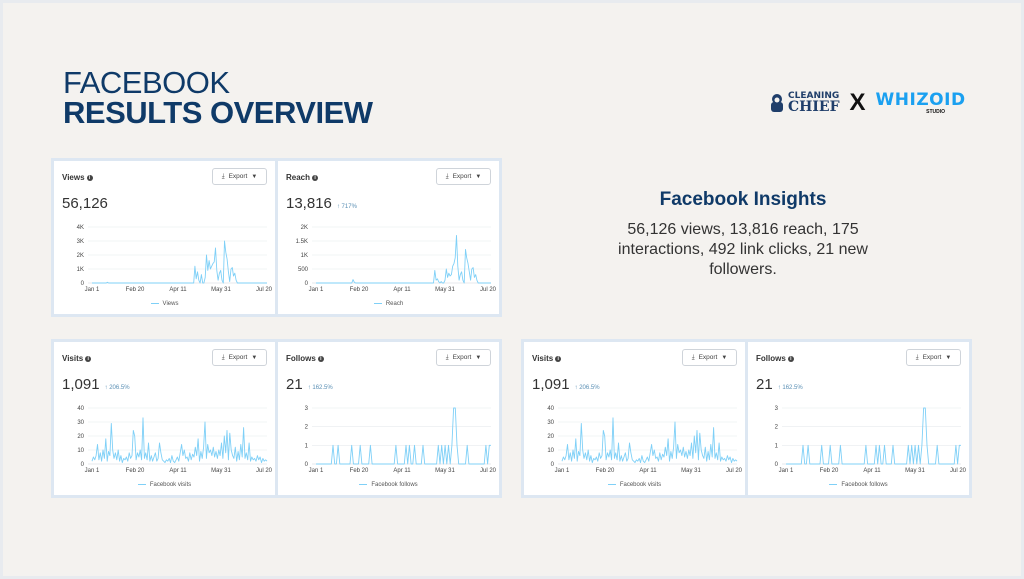 The height and width of the screenshot is (579, 1024). What do you see at coordinates (307, 446) in the screenshot?
I see `svg-text: 1` at bounding box center [307, 446].